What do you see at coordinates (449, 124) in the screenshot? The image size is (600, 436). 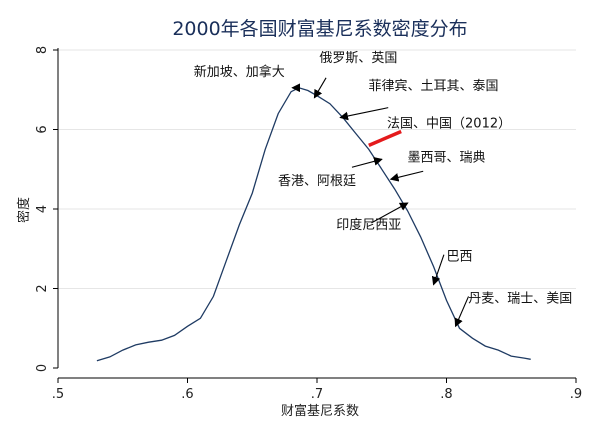 I see `annotation-label-3: 法国、中国（2012）` at bounding box center [449, 124].